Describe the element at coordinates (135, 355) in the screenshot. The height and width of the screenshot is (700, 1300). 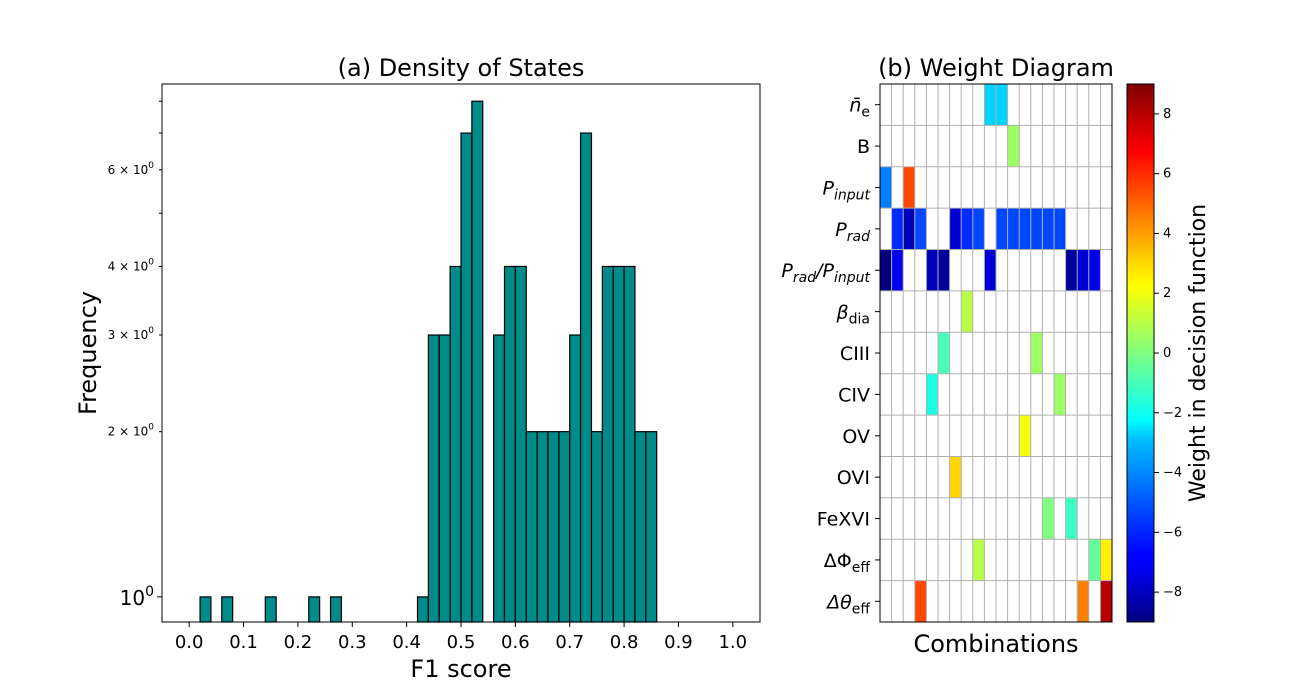
I see `histogram-y-ticks: 100 2 × 100 3 × 100 4 × 100 6 × 100` at that location.